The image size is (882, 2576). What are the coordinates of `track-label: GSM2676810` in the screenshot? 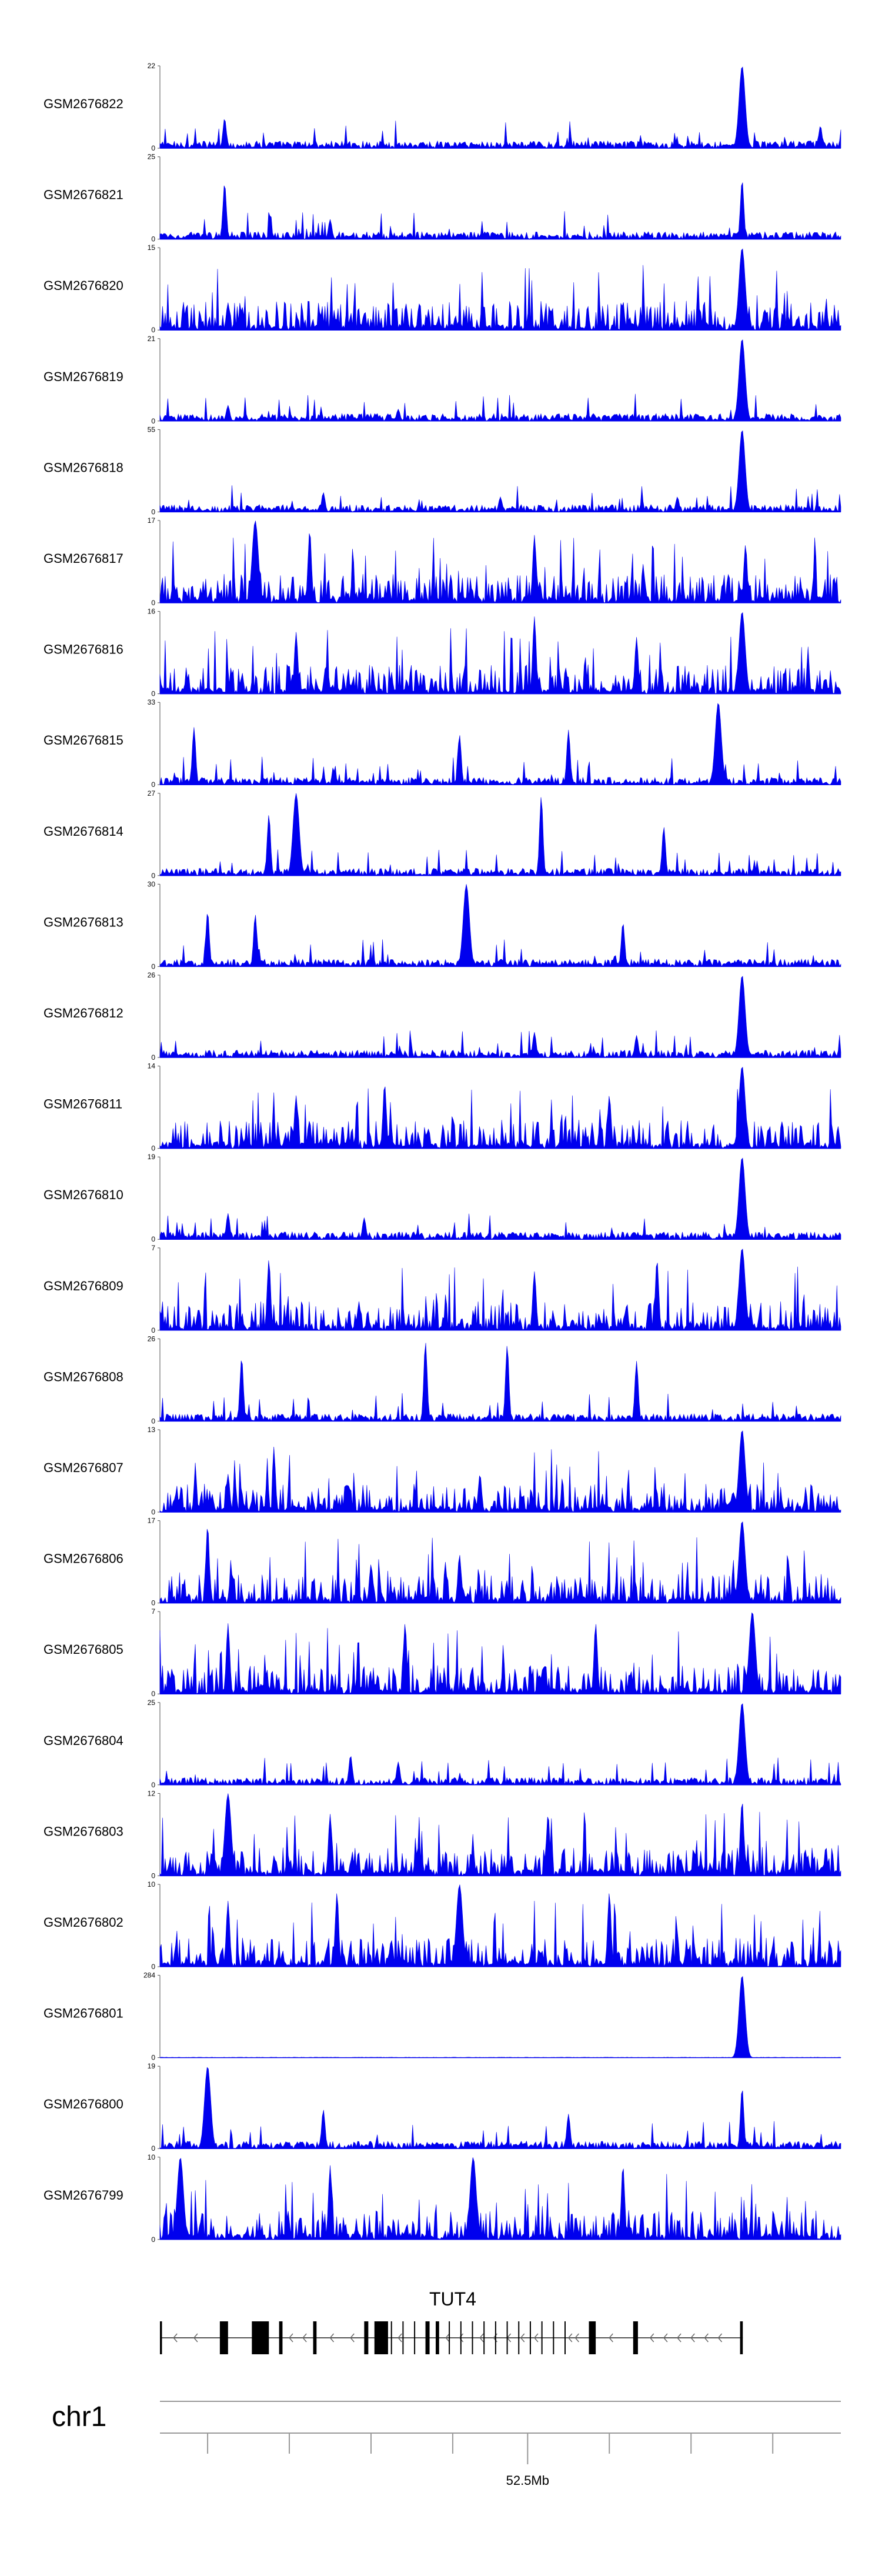 It's located at (83, 1194).